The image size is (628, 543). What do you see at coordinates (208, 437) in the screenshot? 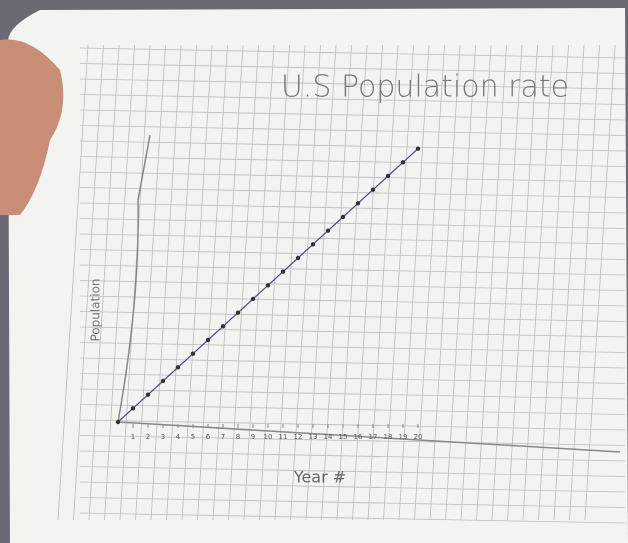
I see `x-tick-label: 6` at bounding box center [208, 437].